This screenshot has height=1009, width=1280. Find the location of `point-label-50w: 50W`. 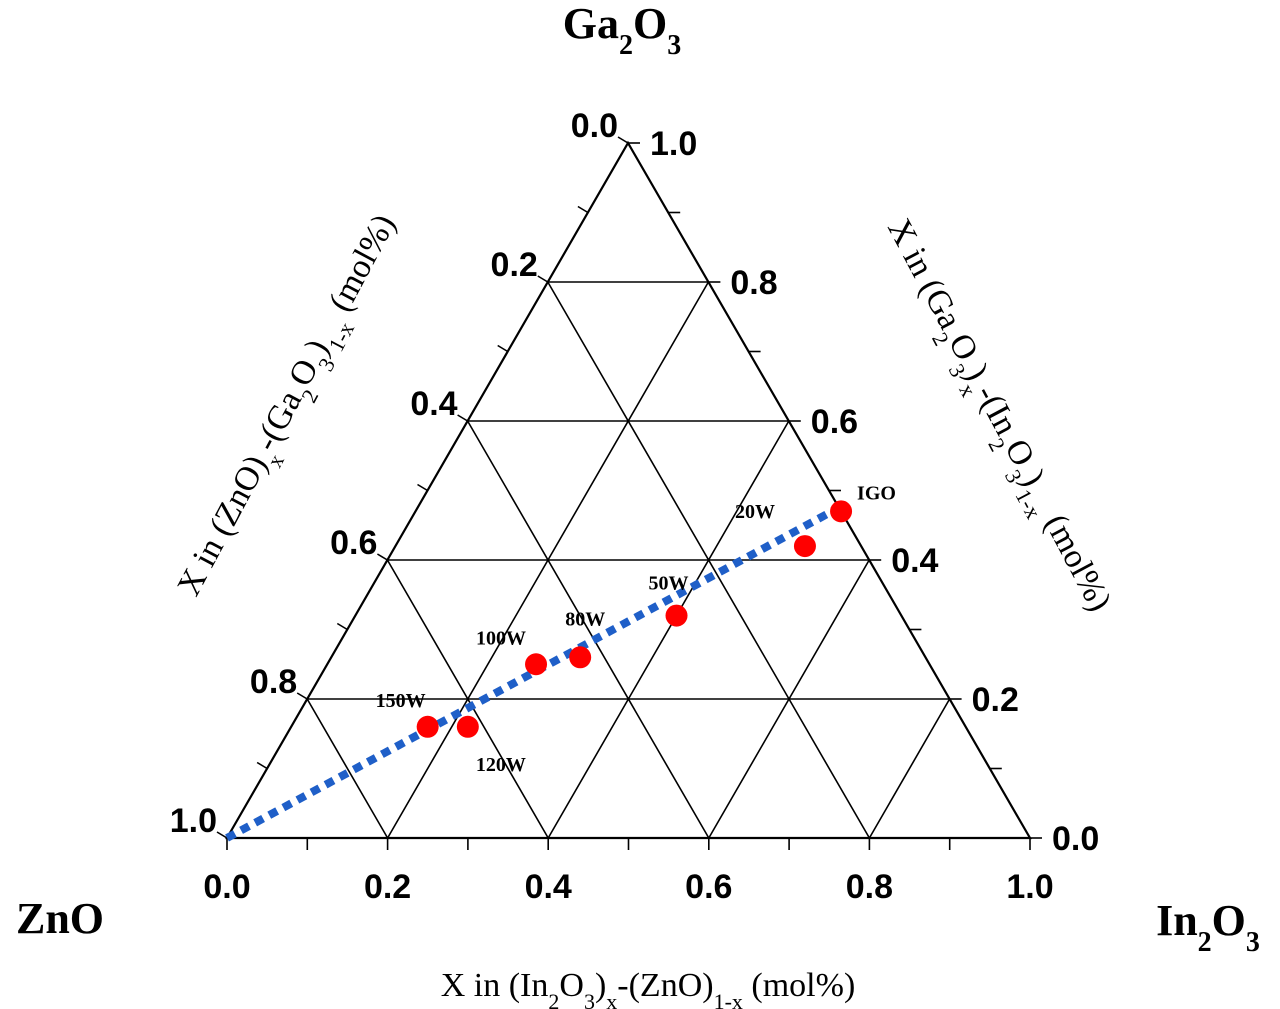

point-label-50w: 50W is located at coordinates (669, 584).